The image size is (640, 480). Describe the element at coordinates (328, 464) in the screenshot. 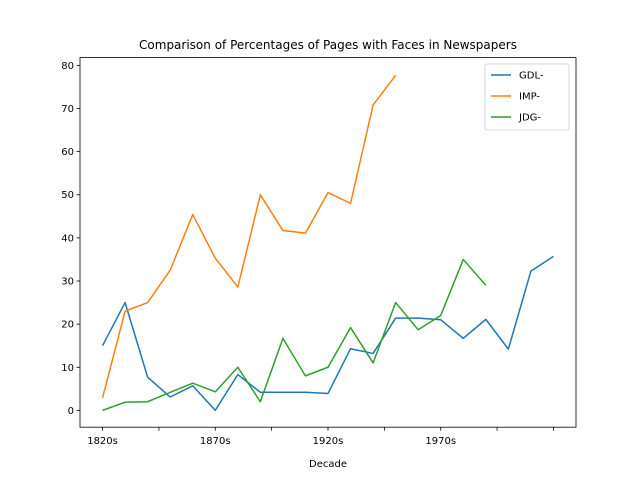

I see `x-axis-label: Decade` at that location.